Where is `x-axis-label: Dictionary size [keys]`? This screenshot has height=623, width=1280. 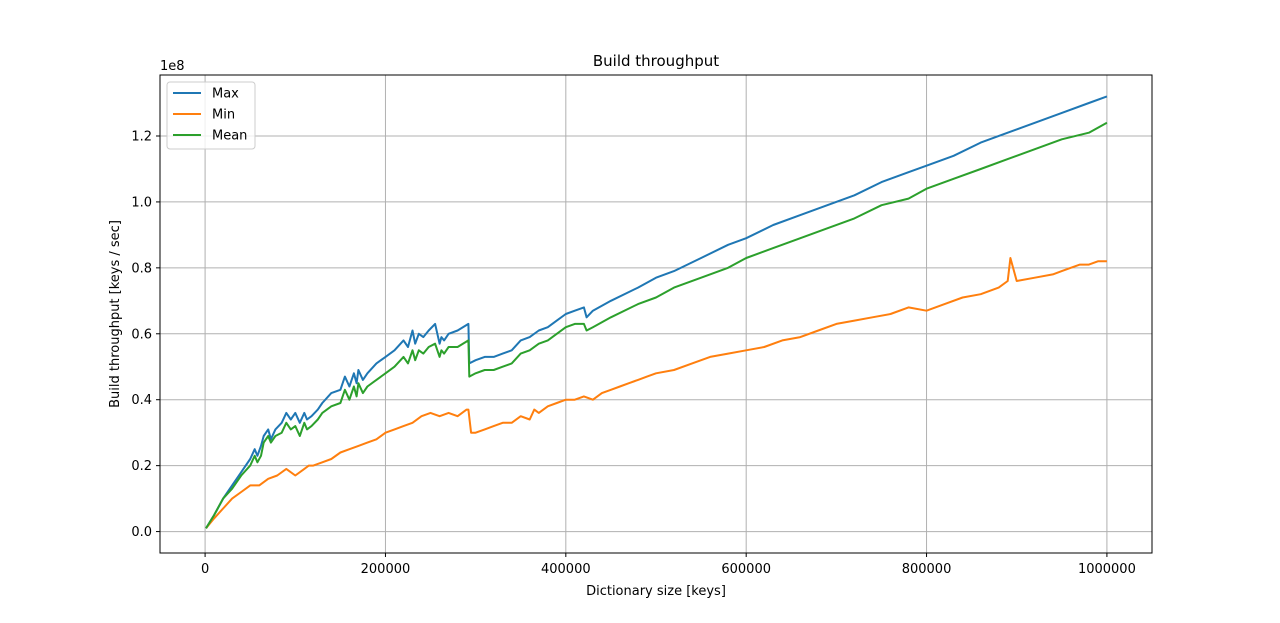
x-axis-label: Dictionary size [keys] is located at coordinates (656, 591).